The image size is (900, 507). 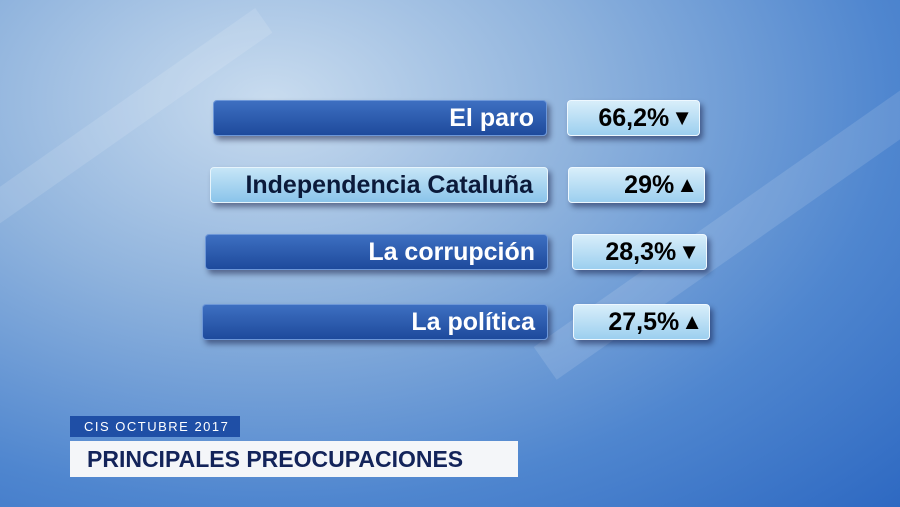 What do you see at coordinates (379, 185) in the screenshot?
I see `item-label: Independencia Cataluña` at bounding box center [379, 185].